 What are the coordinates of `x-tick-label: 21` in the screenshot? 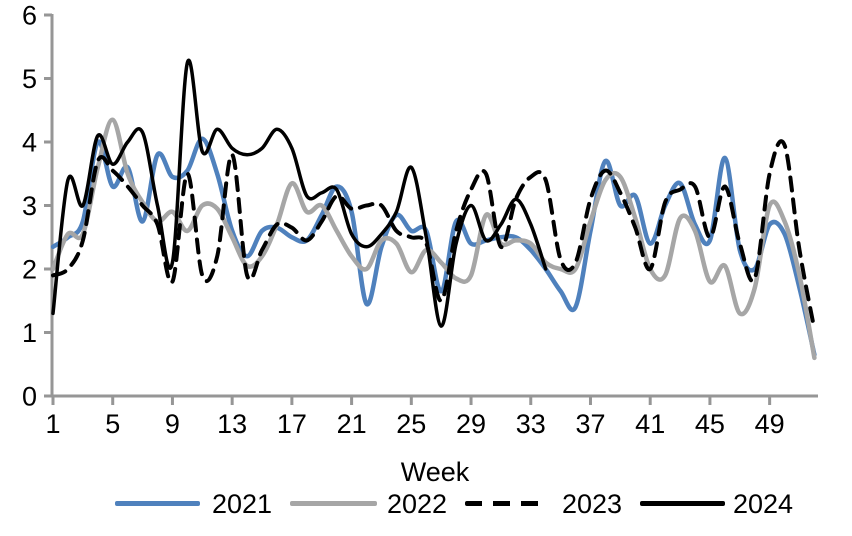 It's located at (352, 424).